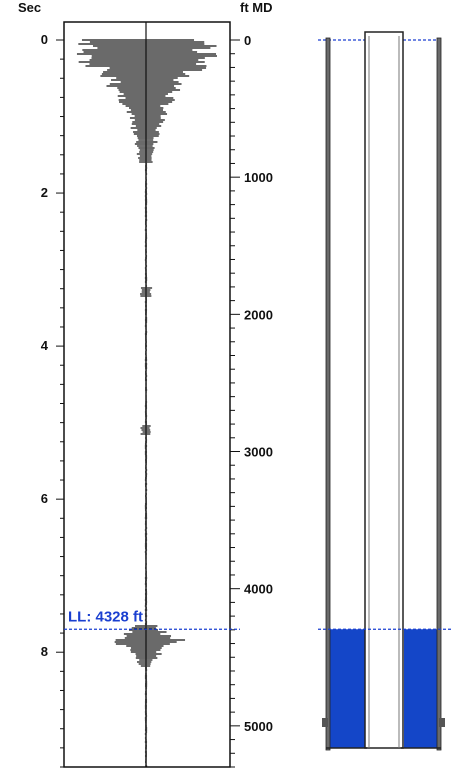 The width and height of the screenshot is (457, 769). I want to click on depth-tick-label: 0, so click(247, 40).